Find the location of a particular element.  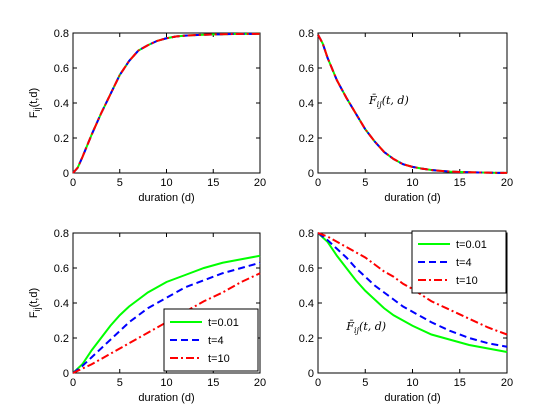

series-line-t10 is located at coordinates (412, 284).